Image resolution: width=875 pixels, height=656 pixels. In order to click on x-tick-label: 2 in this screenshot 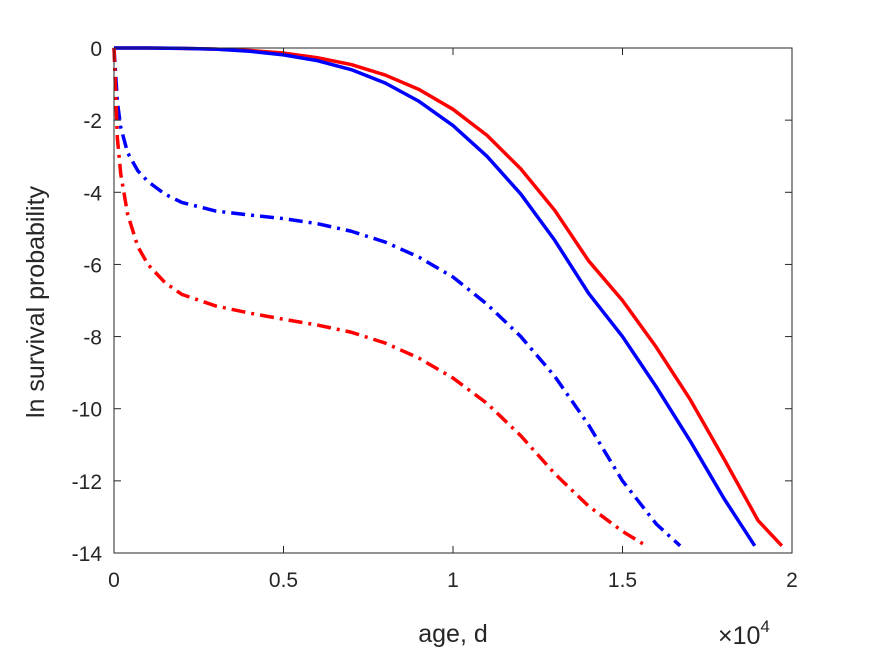, I will do `click(792, 580)`.